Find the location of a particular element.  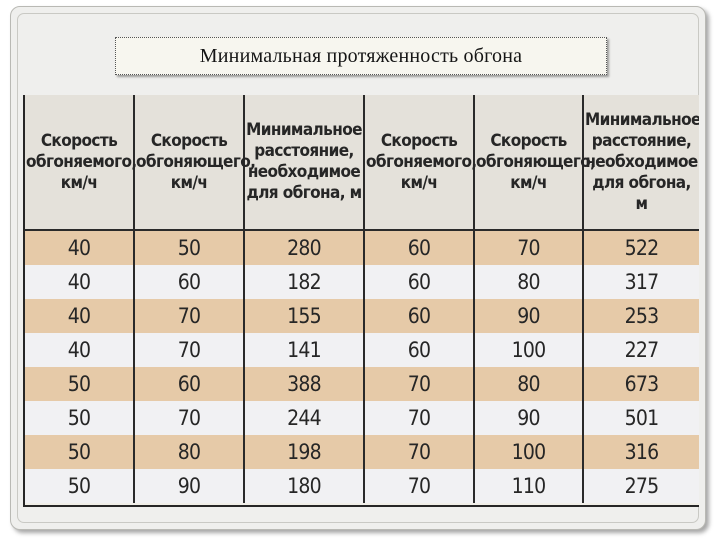

table-cell: 280 is located at coordinates (304, 247).